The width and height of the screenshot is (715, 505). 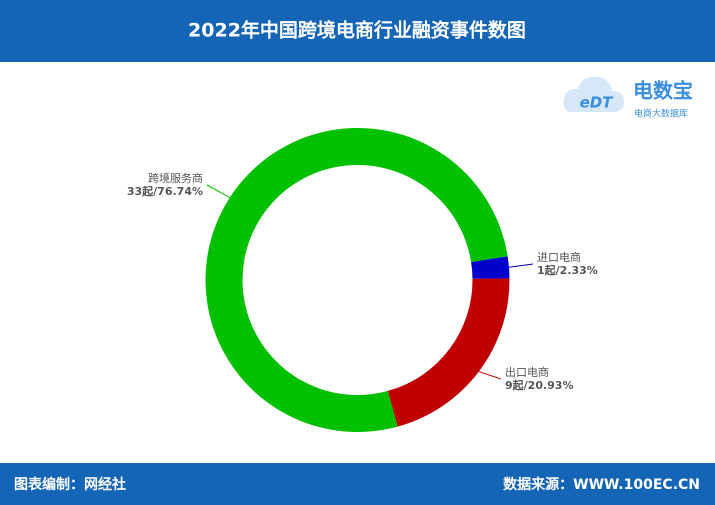 I want to click on header-bar, so click(x=357, y=31).